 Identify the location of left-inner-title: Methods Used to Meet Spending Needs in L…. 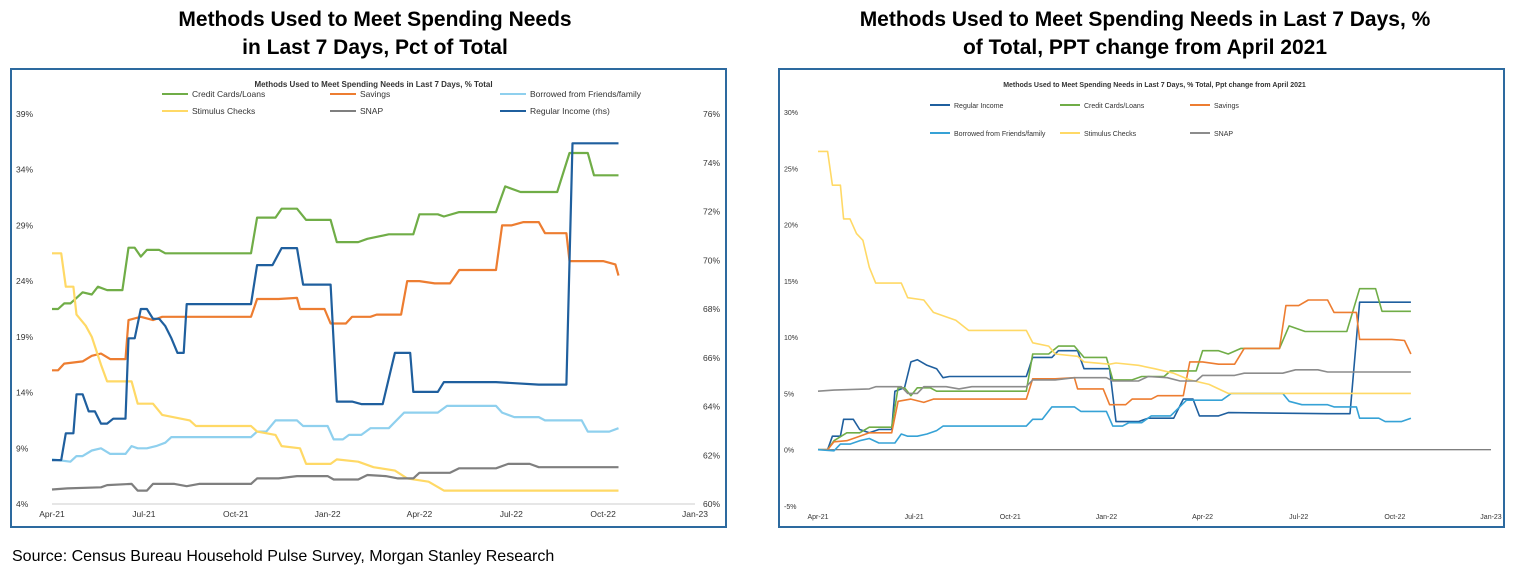
(373, 84).